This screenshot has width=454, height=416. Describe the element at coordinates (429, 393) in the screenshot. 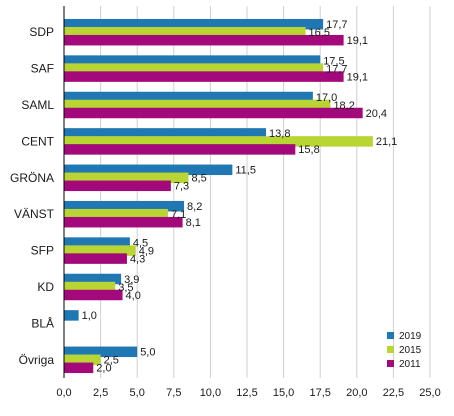

I see `x-tick-label: 25,0` at that location.